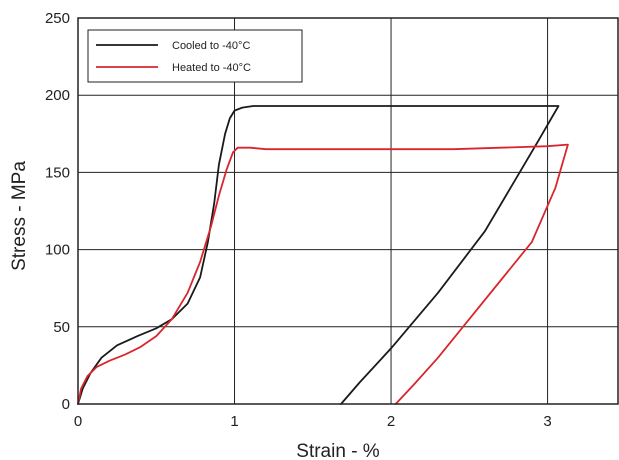  What do you see at coordinates (57, 172) in the screenshot?
I see `y-tick-label: 150` at bounding box center [57, 172].